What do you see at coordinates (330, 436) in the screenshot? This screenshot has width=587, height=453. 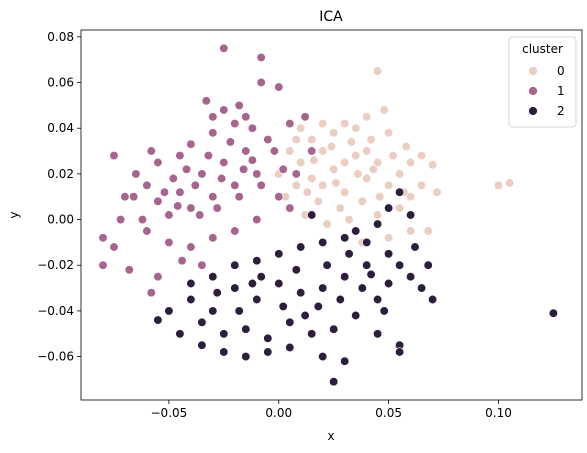 I see `x-axis-label: x` at bounding box center [330, 436].